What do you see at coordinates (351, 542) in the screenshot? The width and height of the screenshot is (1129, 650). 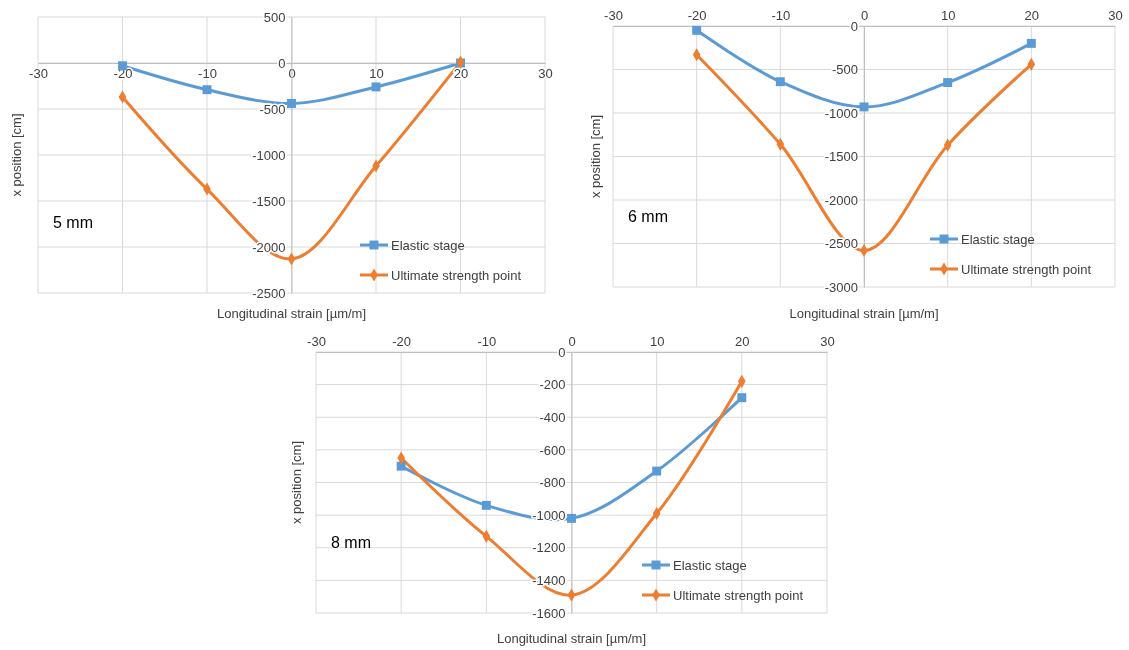 I see `annotation: 8 mm` at bounding box center [351, 542].